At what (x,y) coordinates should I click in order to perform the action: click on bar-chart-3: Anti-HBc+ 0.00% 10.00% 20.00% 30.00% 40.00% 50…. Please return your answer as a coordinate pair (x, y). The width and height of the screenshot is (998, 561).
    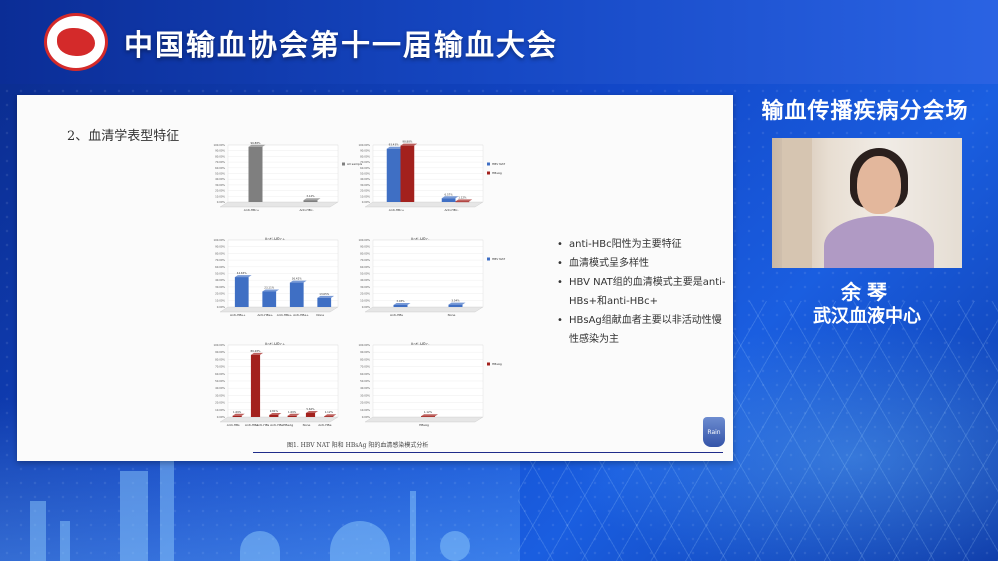
    Looking at the image, I should click on (282, 291).